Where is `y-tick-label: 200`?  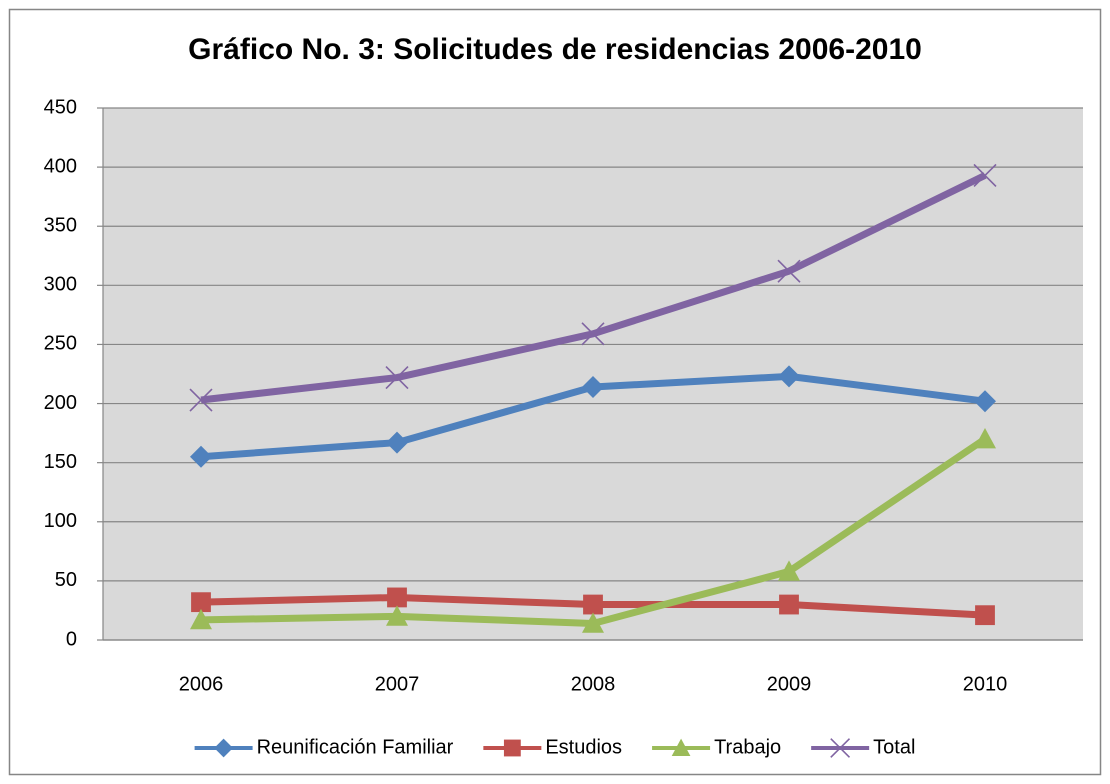 y-tick-label: 200 is located at coordinates (60, 403).